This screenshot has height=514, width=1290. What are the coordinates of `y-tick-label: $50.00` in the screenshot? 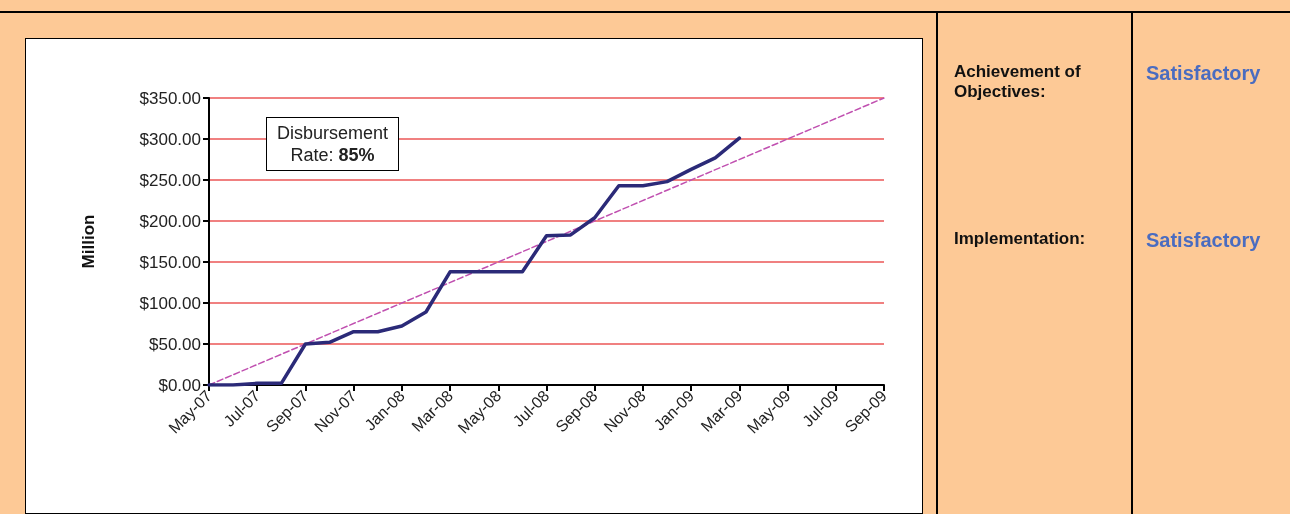 It's located at (175, 344).